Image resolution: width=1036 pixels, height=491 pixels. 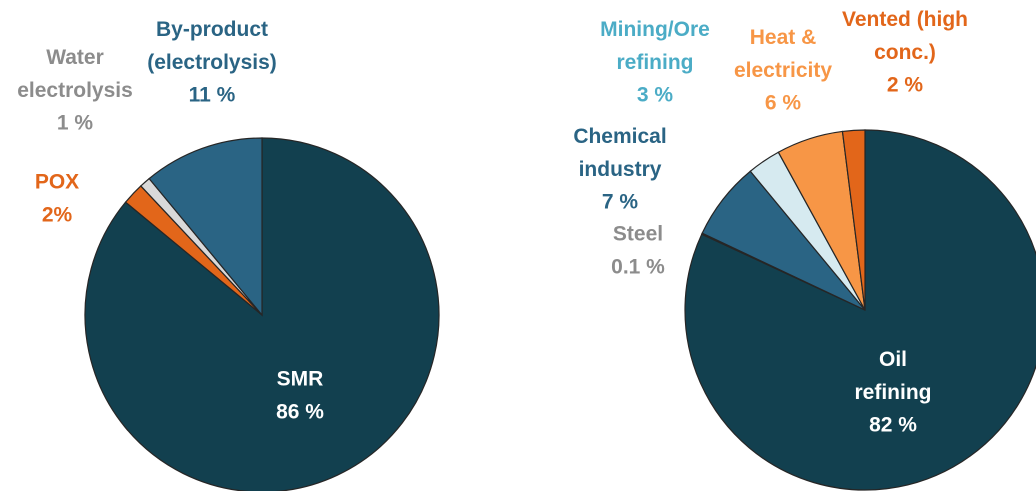 What do you see at coordinates (638, 267) in the screenshot?
I see `slice-value-label: 0.1 %` at bounding box center [638, 267].